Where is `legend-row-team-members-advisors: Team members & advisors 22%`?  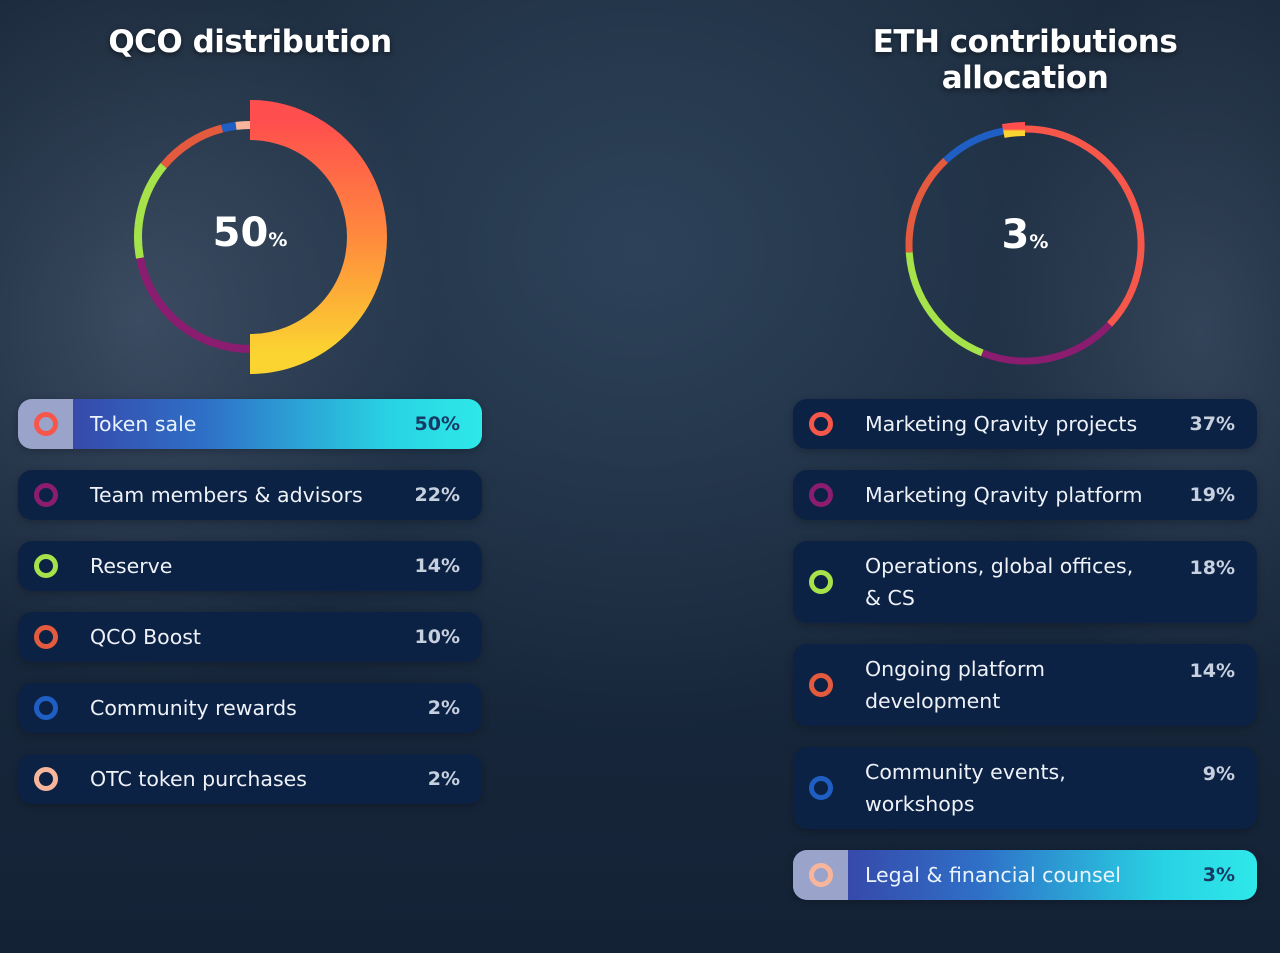
legend-row-team-members-advisors: Team members & advisors 22% is located at coordinates (250, 495).